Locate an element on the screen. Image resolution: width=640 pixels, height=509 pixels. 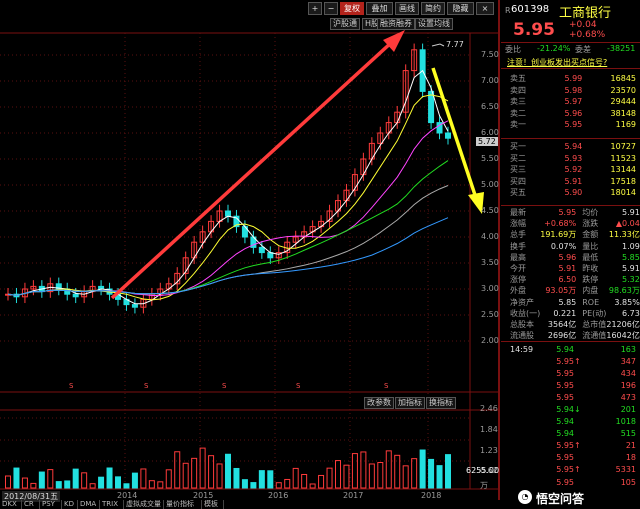
hide-button: 隐藏 is located at coordinates (460, 8).